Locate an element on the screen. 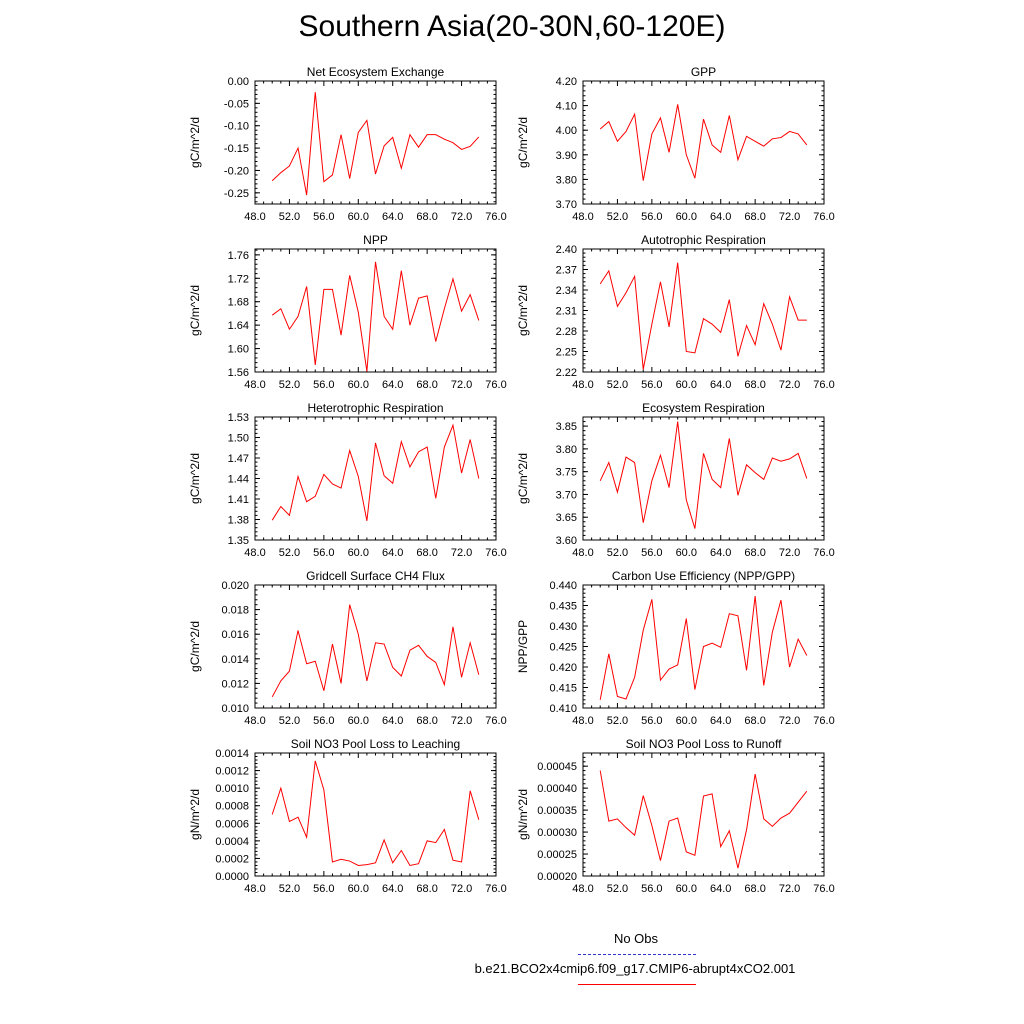 This screenshot has width=1024, height=1024. y-tick-label: 4.10 is located at coordinates (566, 107).